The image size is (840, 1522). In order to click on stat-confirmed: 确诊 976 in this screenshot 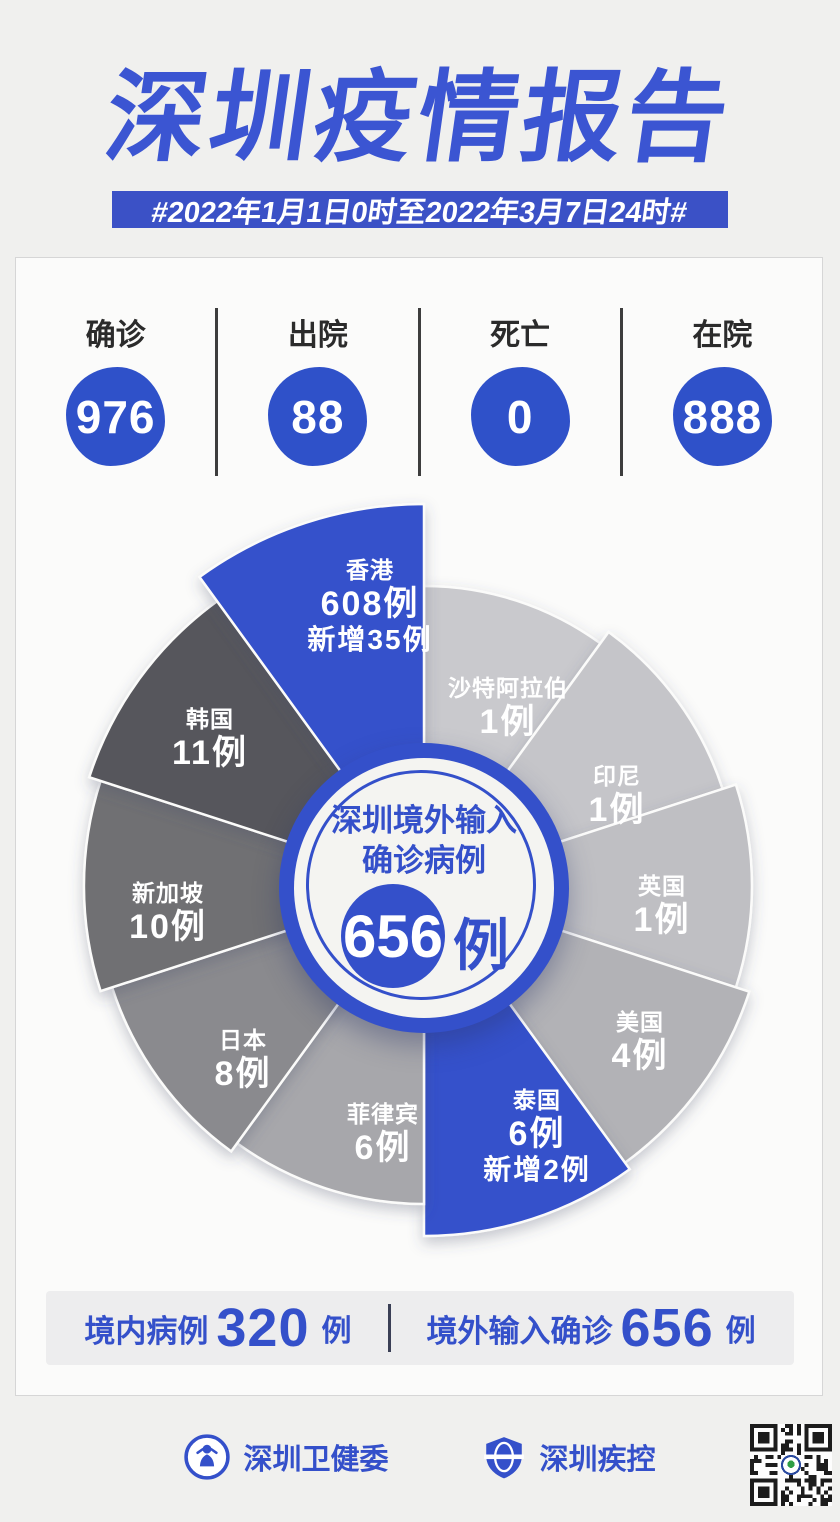, I will do `click(115, 392)`.